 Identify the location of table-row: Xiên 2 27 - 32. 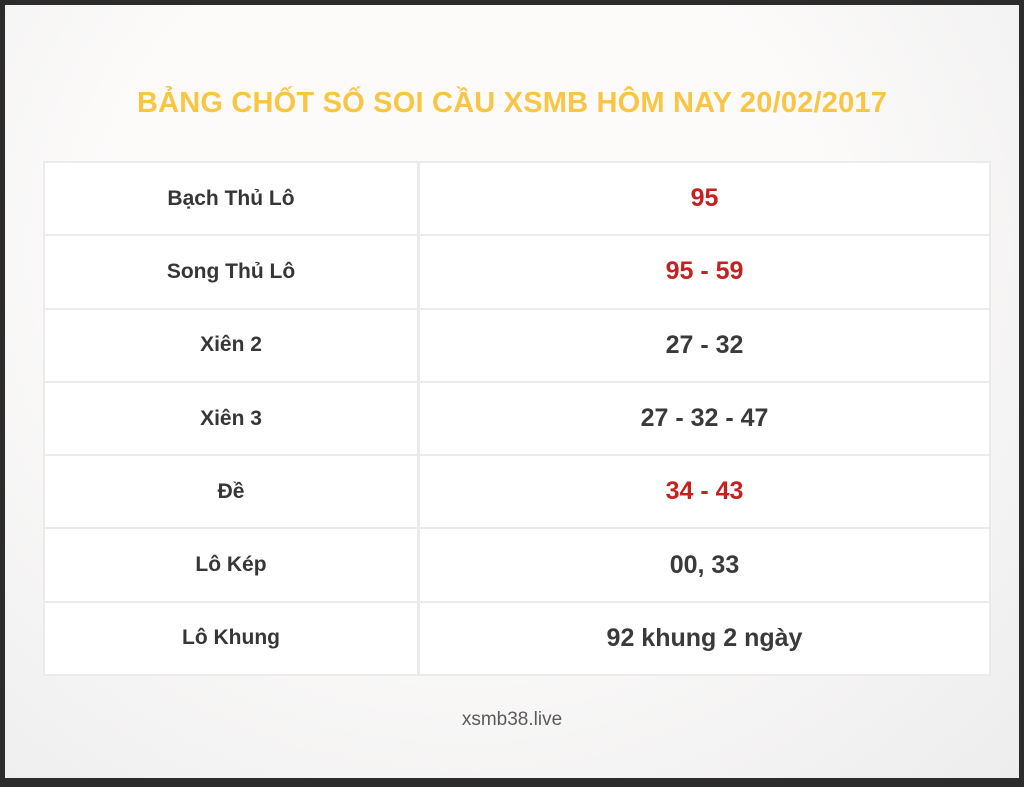
(517, 346).